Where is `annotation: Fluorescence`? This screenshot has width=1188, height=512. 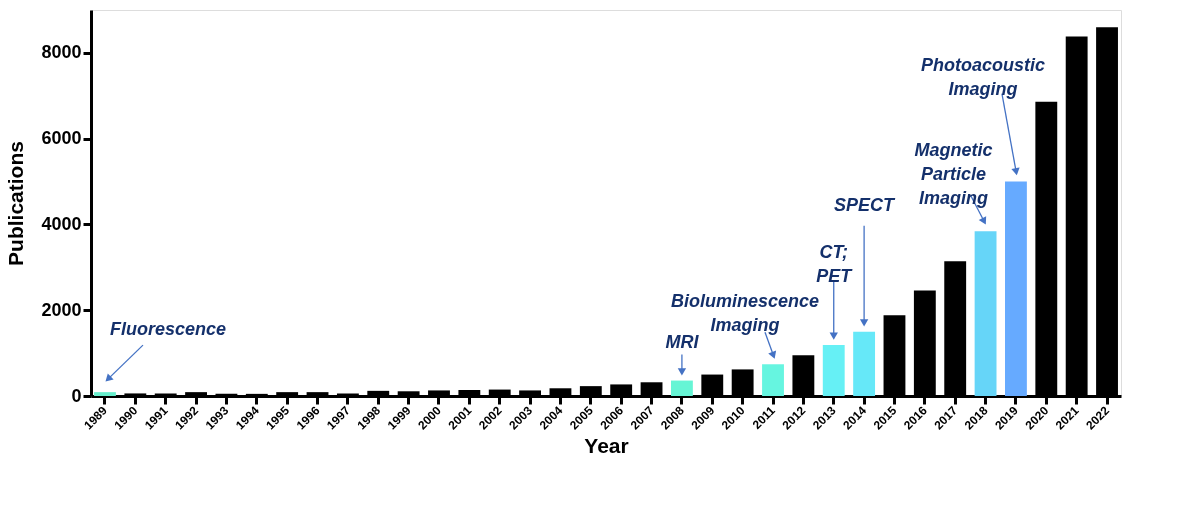 annotation: Fluorescence is located at coordinates (167, 329).